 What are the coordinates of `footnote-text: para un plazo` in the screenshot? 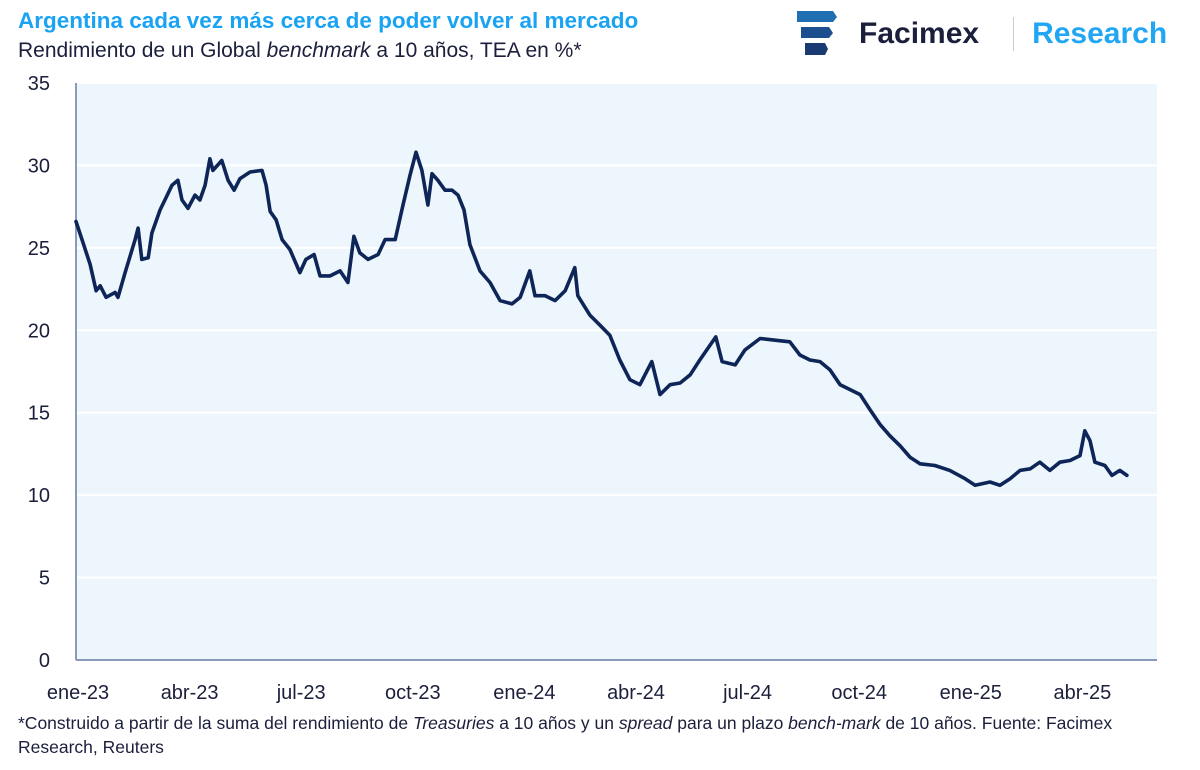 It's located at (730, 723).